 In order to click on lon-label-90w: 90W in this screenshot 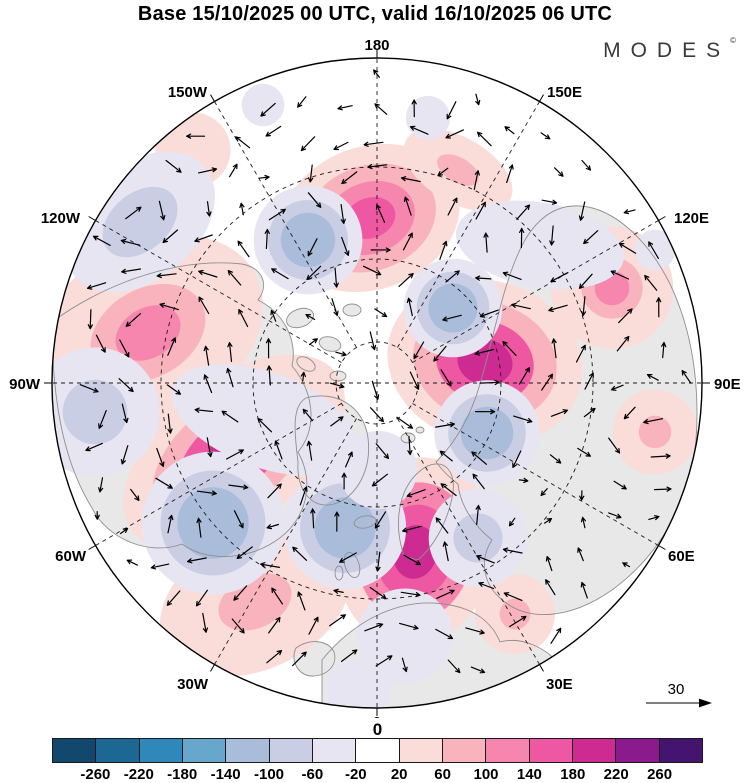, I will do `click(25, 384)`.